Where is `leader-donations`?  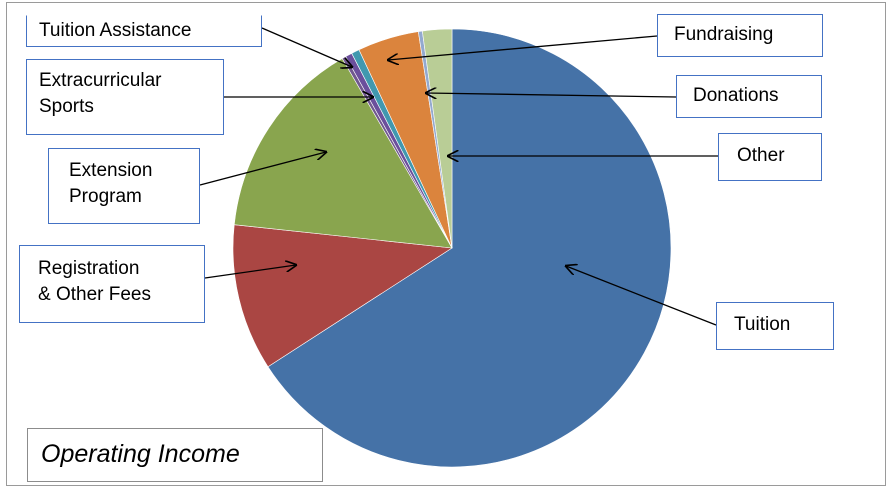
leader-donations is located at coordinates (551, 95).